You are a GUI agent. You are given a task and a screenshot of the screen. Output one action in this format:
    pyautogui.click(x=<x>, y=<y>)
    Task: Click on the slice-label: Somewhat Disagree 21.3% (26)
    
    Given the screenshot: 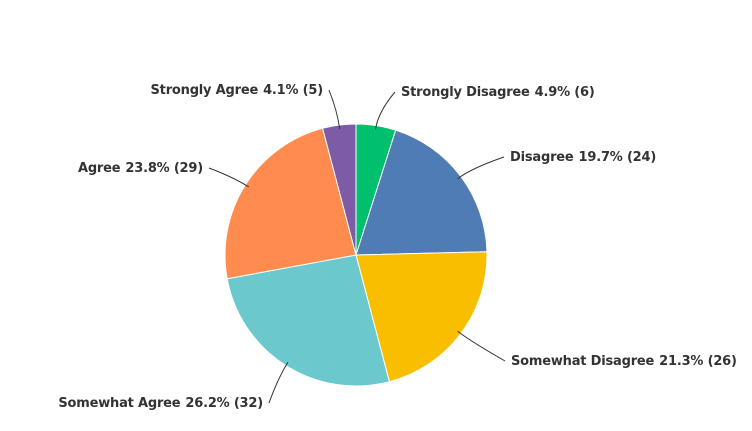 What is the action you would take?
    pyautogui.click(x=624, y=361)
    